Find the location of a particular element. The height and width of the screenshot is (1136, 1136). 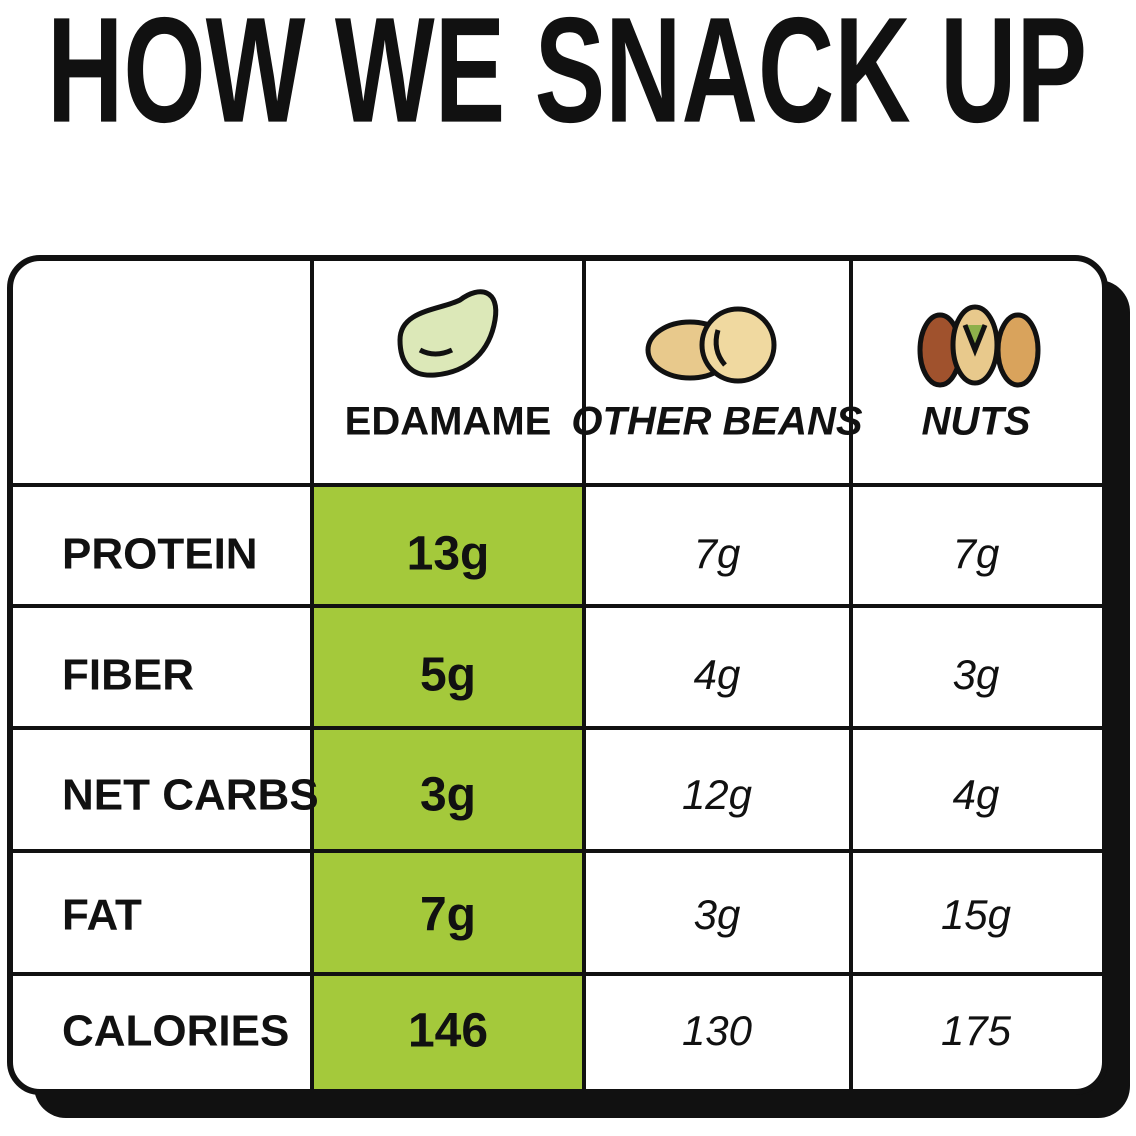

title: HOW WE SNACK UP is located at coordinates (567, 77).